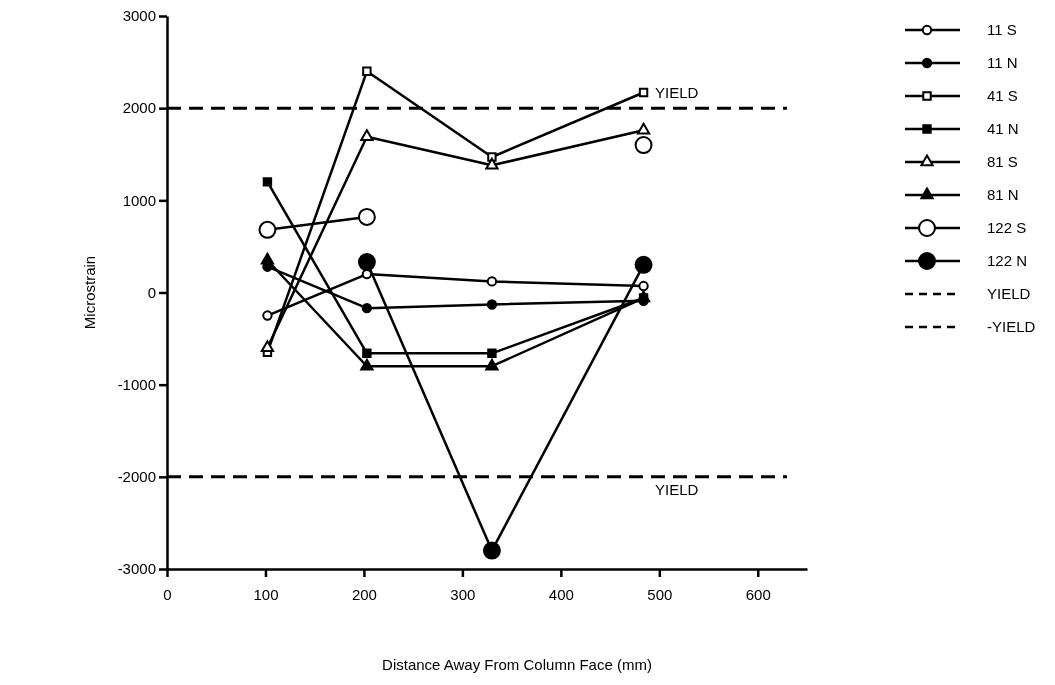 The height and width of the screenshot is (685, 1055). Describe the element at coordinates (167, 594) in the screenshot. I see `x-tick-label: 0` at that location.